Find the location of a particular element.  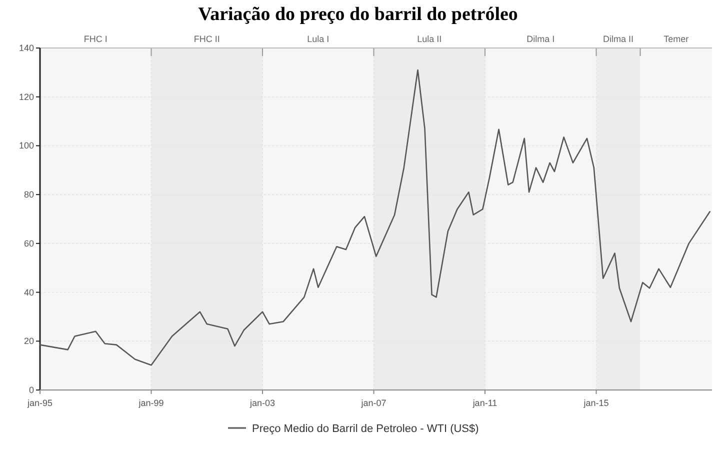

x-tick-label: jan-07 is located at coordinates (373, 403).